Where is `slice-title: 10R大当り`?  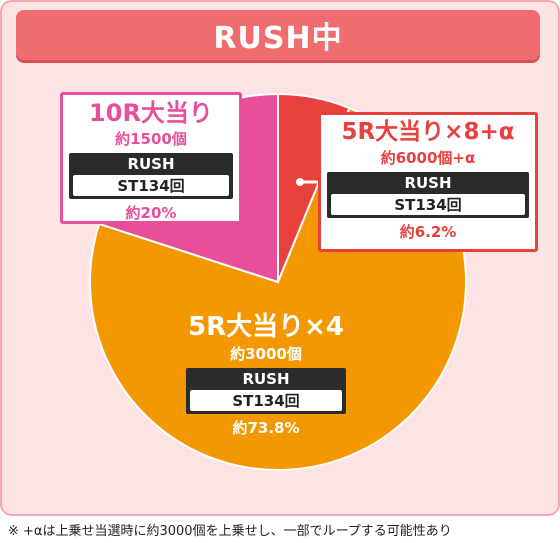
slice-title: 10R大当り is located at coordinates (151, 113).